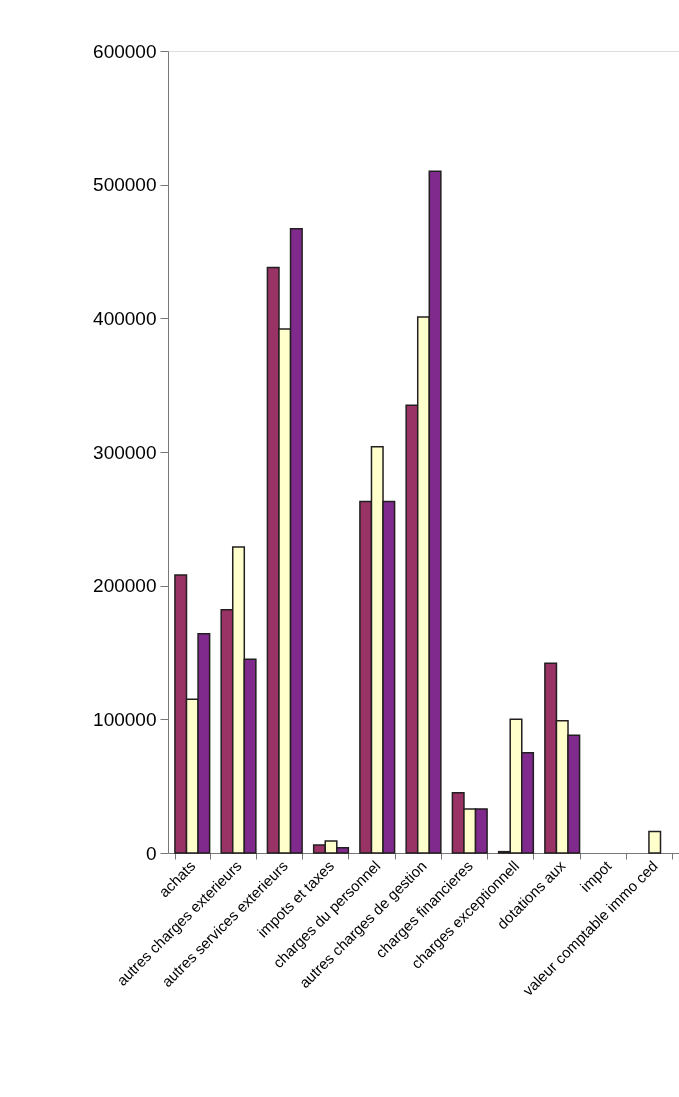  Describe the element at coordinates (125, 51) in the screenshot. I see `y-tick-label: 600000` at that location.